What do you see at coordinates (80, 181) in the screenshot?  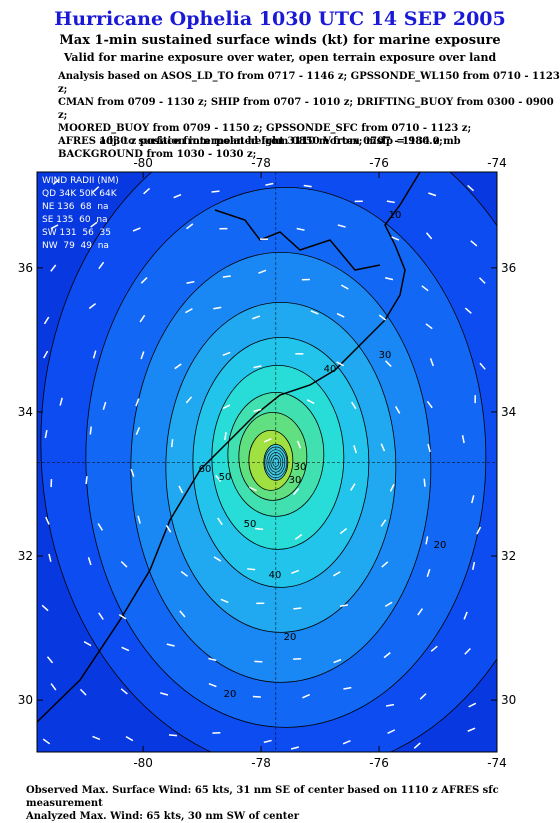 I see `radii-text: WIND RADII (NM)` at bounding box center [80, 181].